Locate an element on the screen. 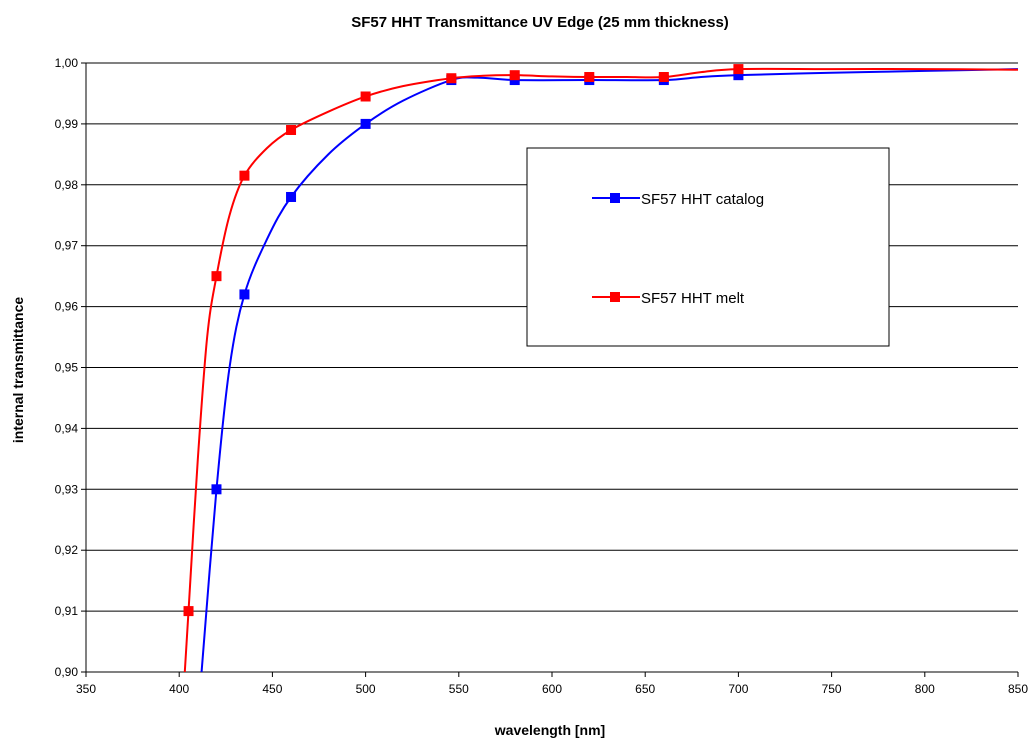 Image resolution: width=1032 pixels, height=746 pixels. y-tick-label: 0,91 is located at coordinates (67, 611).